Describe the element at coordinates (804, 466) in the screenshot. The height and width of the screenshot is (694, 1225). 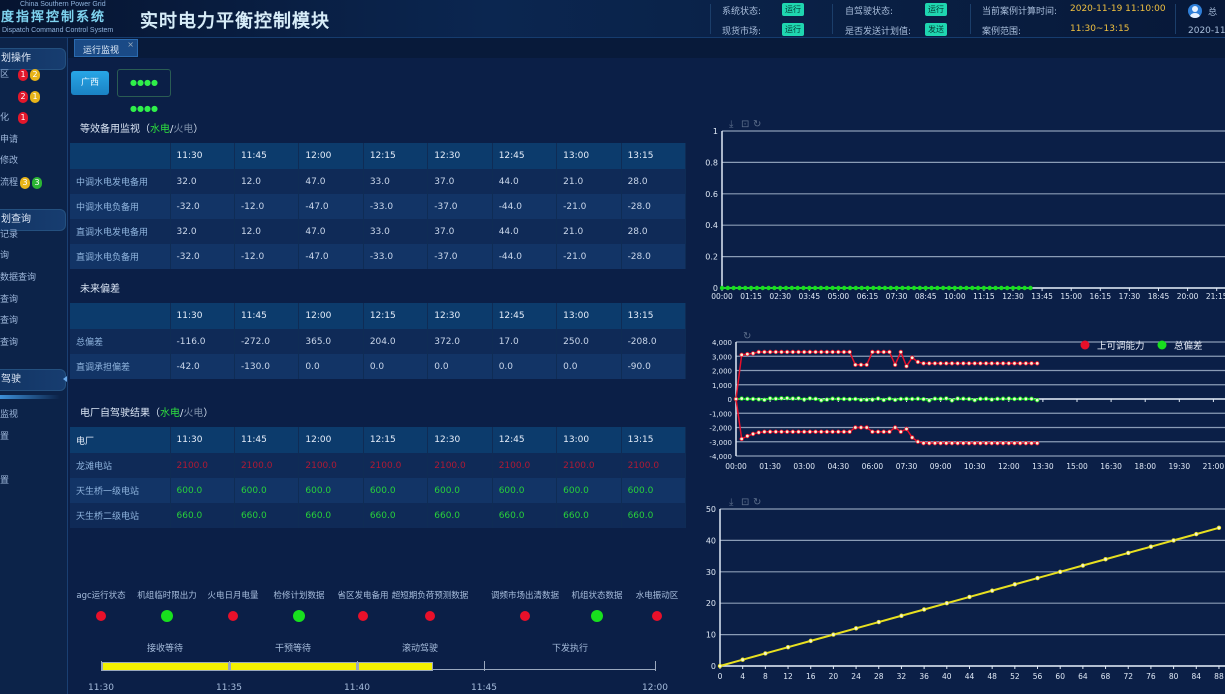
I see `x-tick-label: 03:00` at that location.